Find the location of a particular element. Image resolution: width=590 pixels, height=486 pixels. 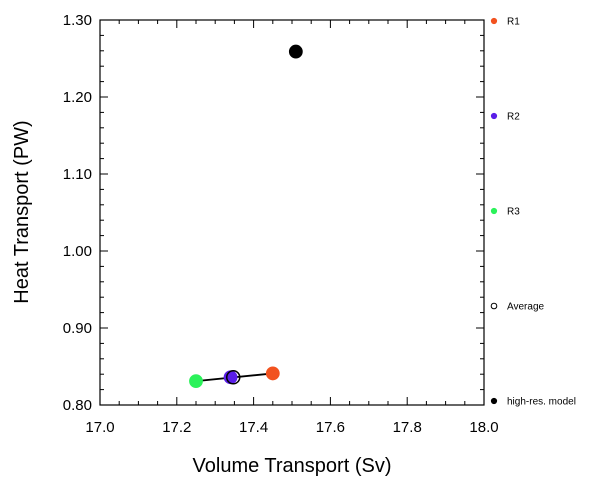

y-tick-labels: 0.80 0.90 1.00 1.10 1.20 1.30 is located at coordinates (77, 213).